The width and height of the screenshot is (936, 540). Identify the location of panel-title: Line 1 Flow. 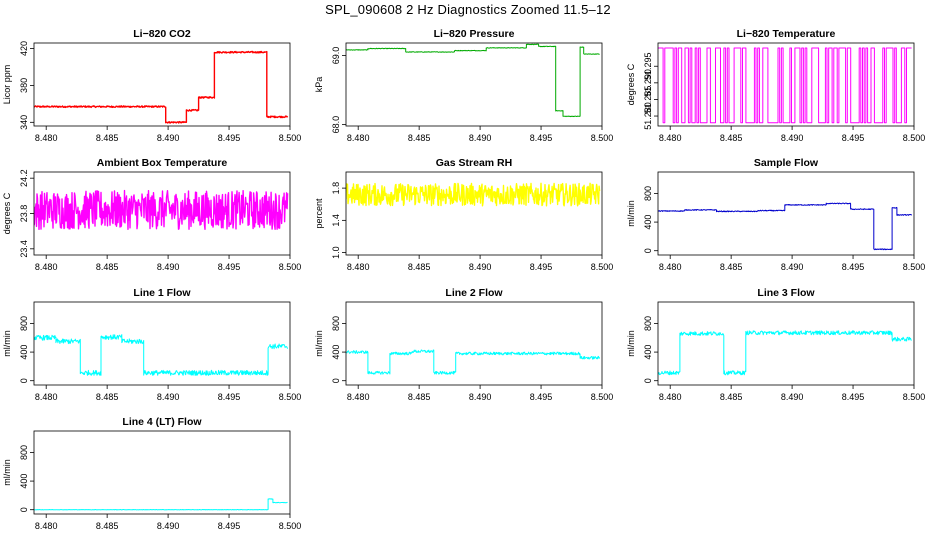
(162, 293).